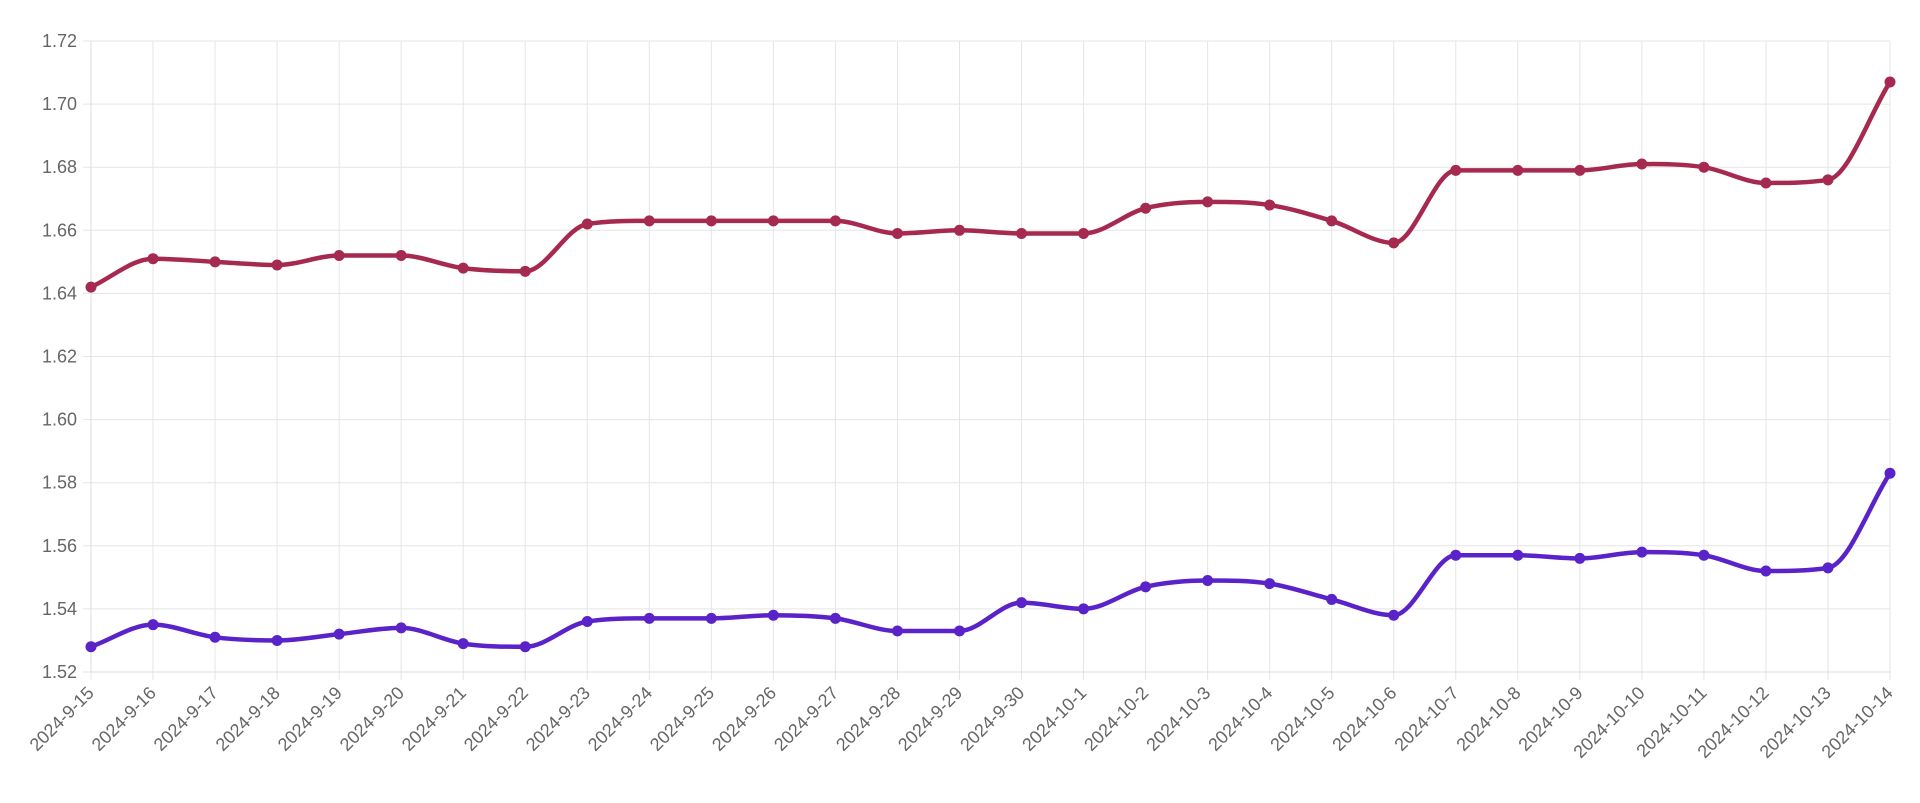 This screenshot has width=1920, height=803. I want to click on x-tick-label: 2024-9-26, so click(744, 719).